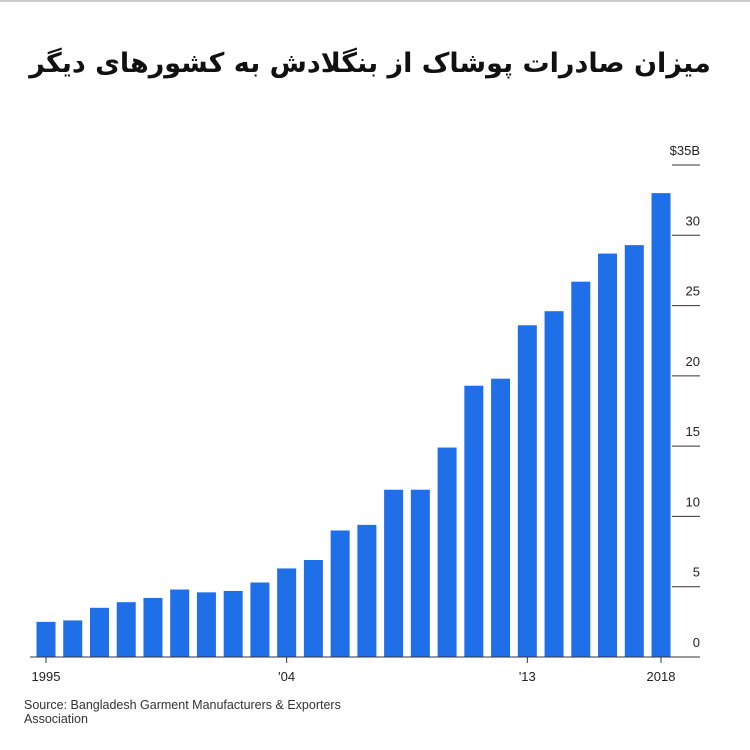  Describe the element at coordinates (46, 676) in the screenshot. I see `x-tick-label: 1995` at that location.